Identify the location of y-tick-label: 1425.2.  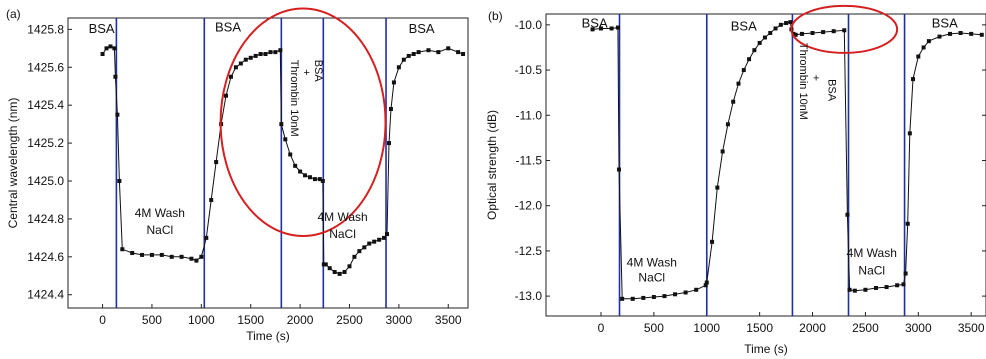
(45, 143).